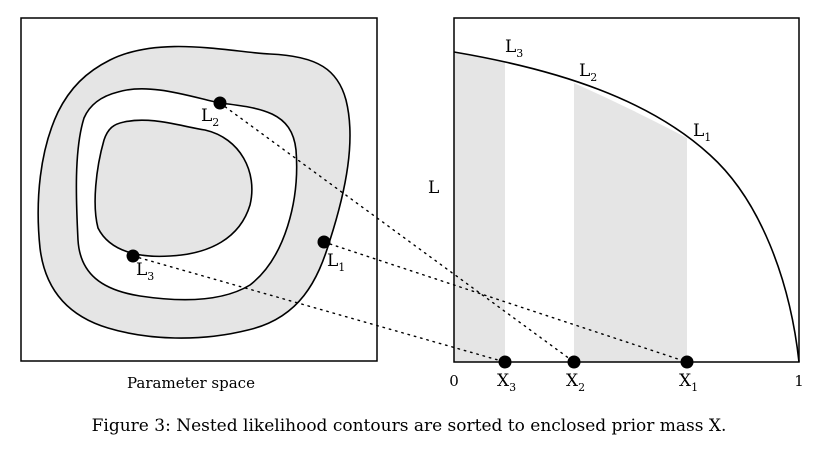 The image size is (818, 459). What do you see at coordinates (454, 381) in the screenshot?
I see `x-tick-0: 0` at bounding box center [454, 381].